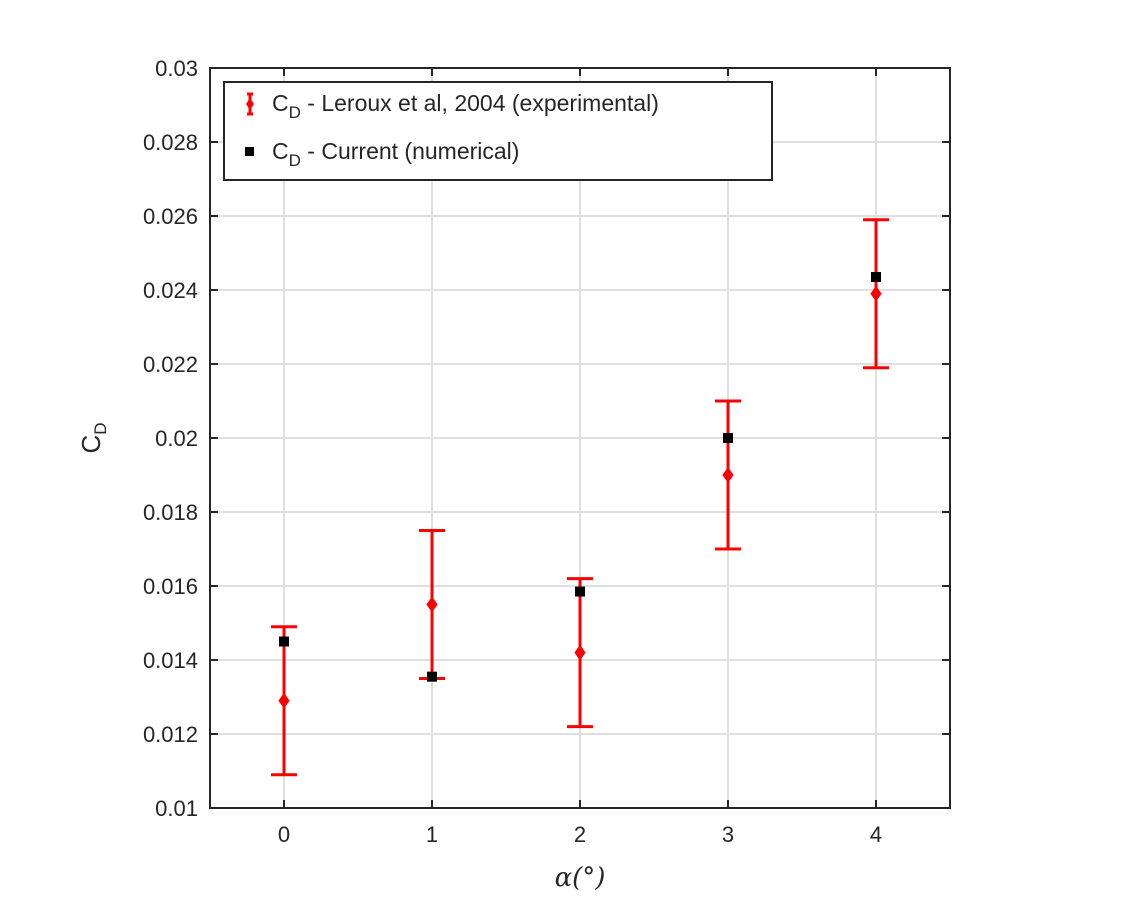 This screenshot has width=1123, height=908. Describe the element at coordinates (170, 660) in the screenshot. I see `y-tick-label: 0.014` at that location.